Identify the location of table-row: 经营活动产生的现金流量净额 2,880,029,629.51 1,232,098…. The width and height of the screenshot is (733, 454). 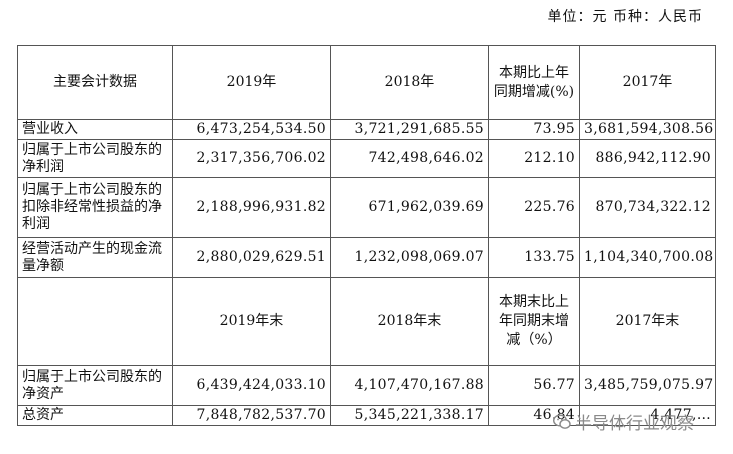
(366, 257).